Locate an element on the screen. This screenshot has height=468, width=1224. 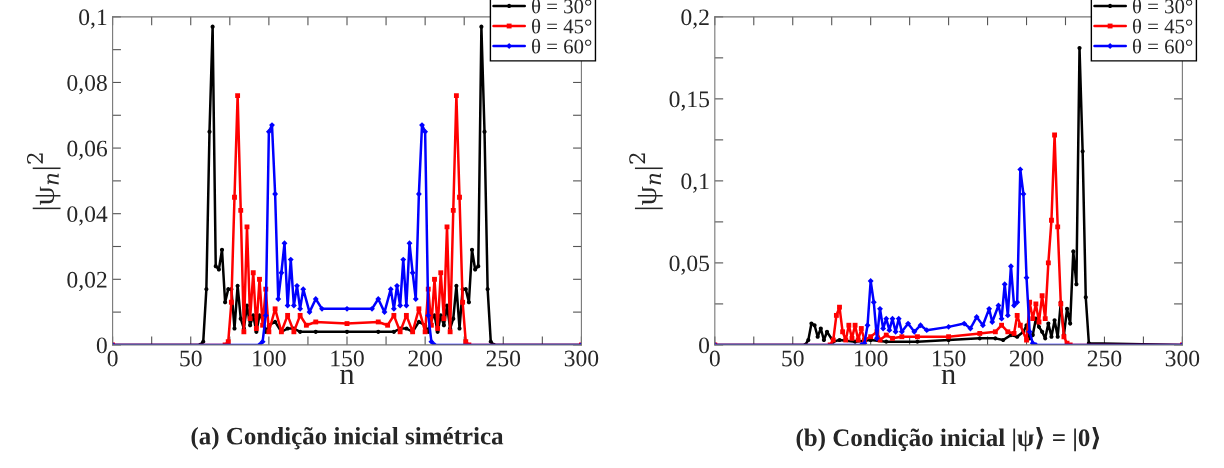
y-tick-label: 0,06 is located at coordinates (87, 150).